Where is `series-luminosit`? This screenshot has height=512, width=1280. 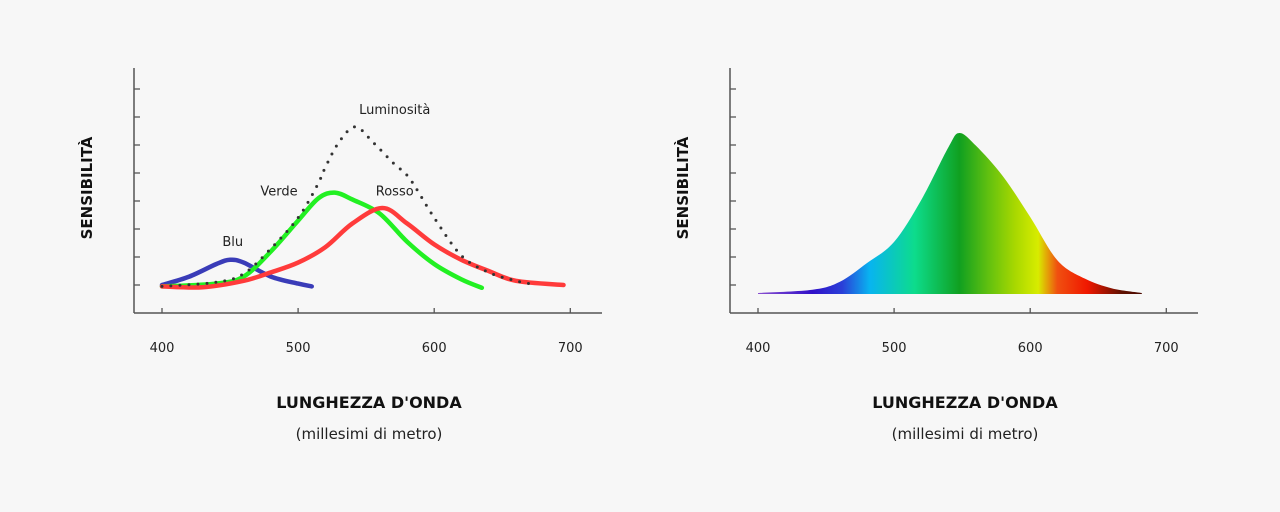
series-luminosit is located at coordinates (349, 206).